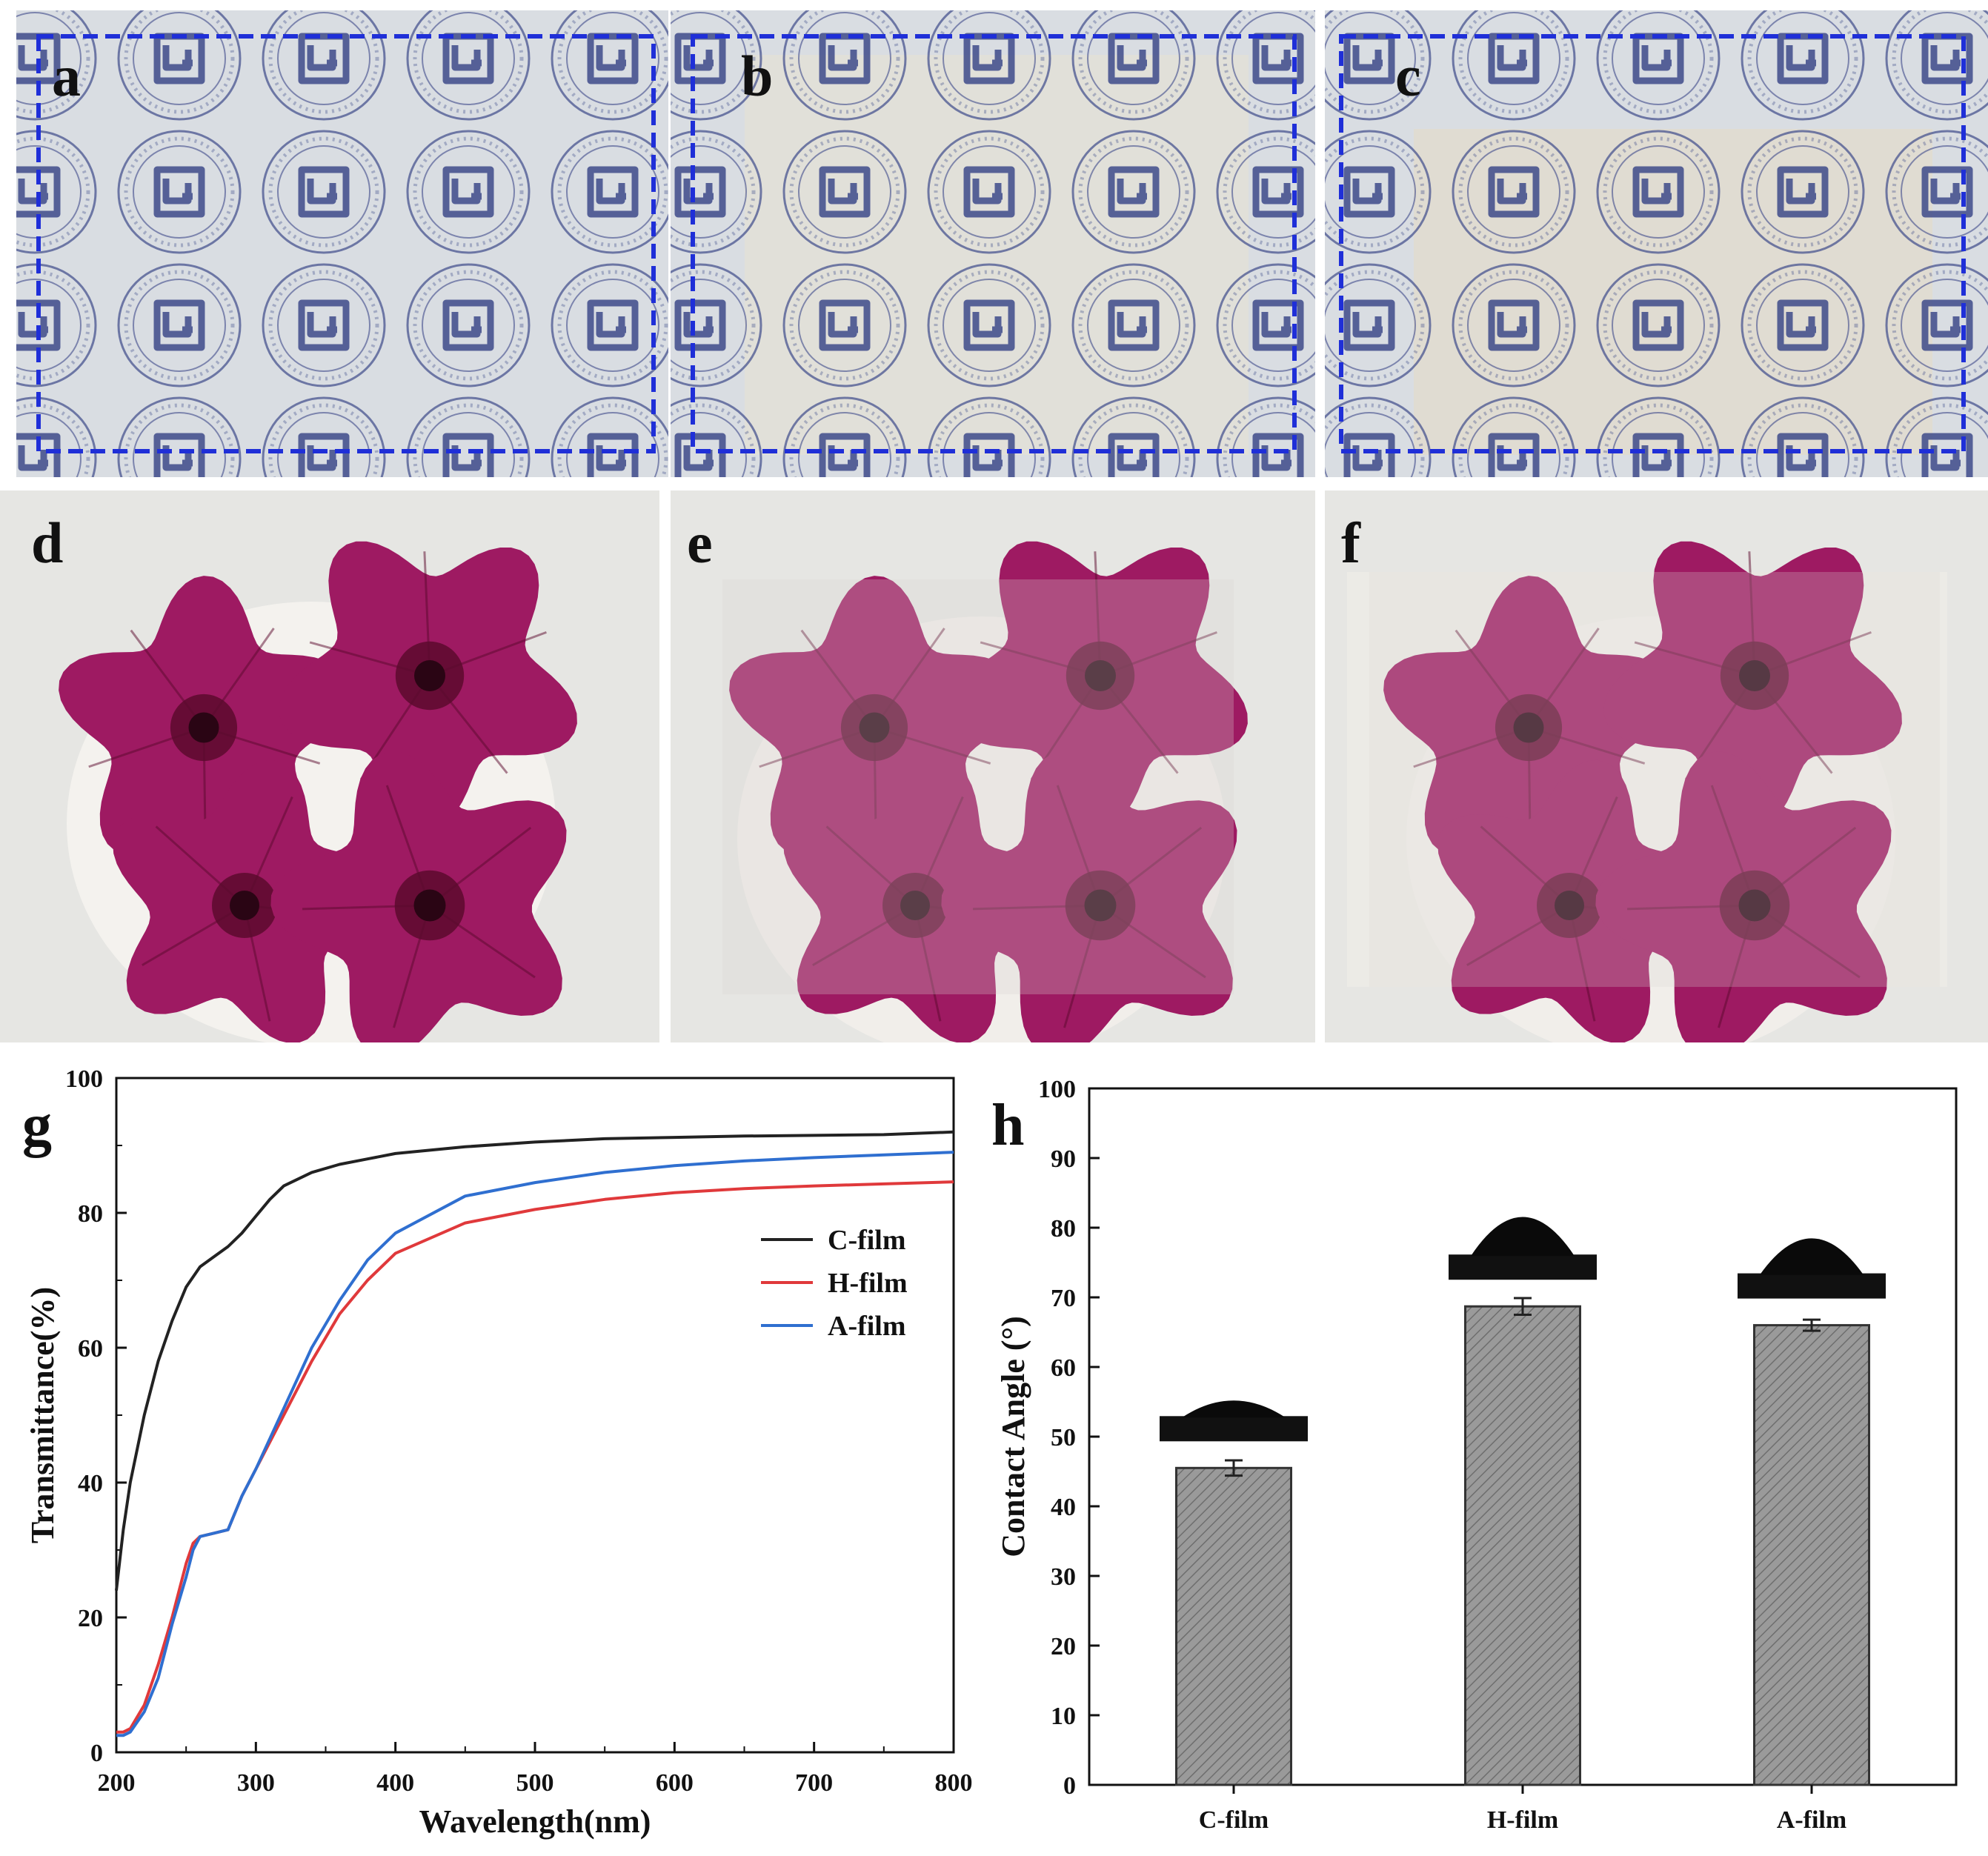 The image size is (1988, 1856). Describe the element at coordinates (1008, 1125) in the screenshot. I see `panel-label-h: h` at that location.